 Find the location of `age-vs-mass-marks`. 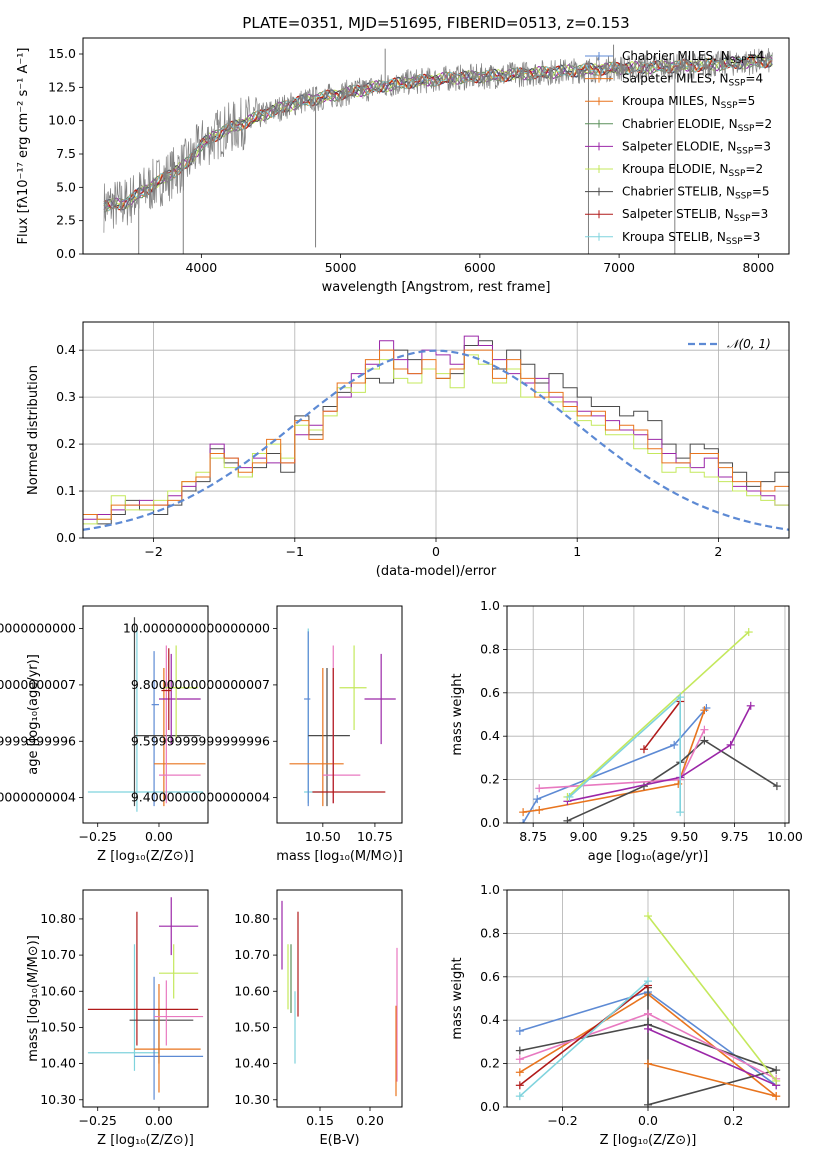

age-vs-mass-marks is located at coordinates (342, 717).